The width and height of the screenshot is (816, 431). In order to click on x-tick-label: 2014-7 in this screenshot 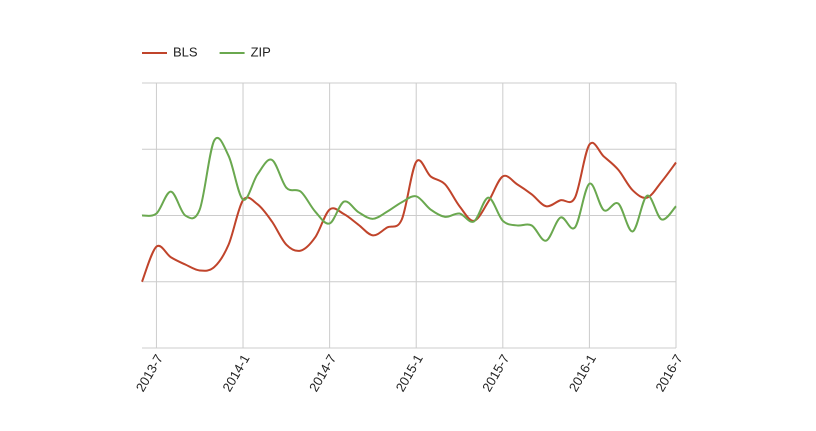, I will do `click(322, 373)`.